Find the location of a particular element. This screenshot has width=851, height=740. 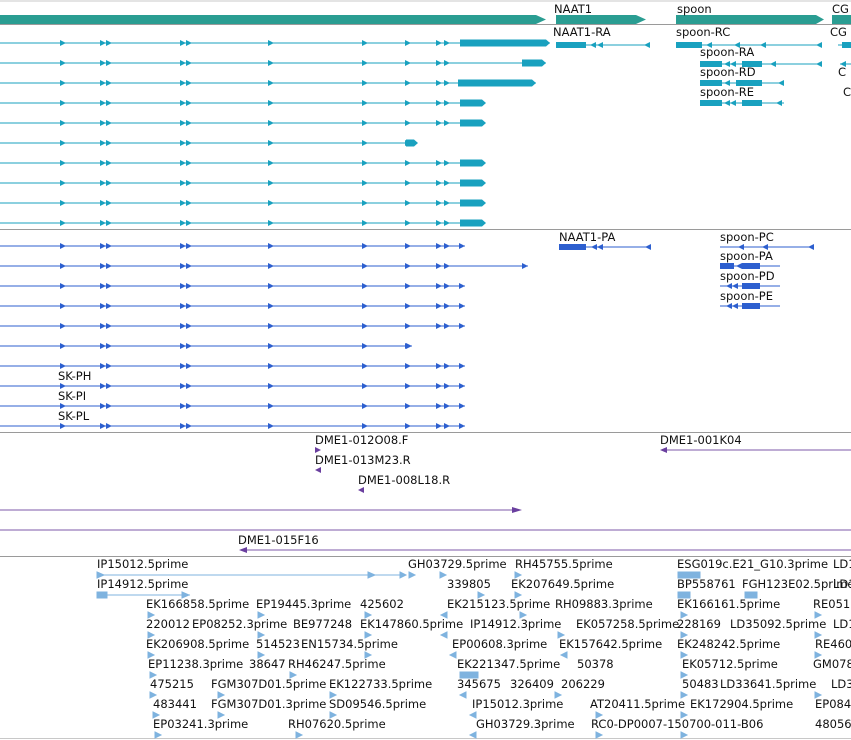

transcript-label-cg: CG is located at coordinates (838, 32).